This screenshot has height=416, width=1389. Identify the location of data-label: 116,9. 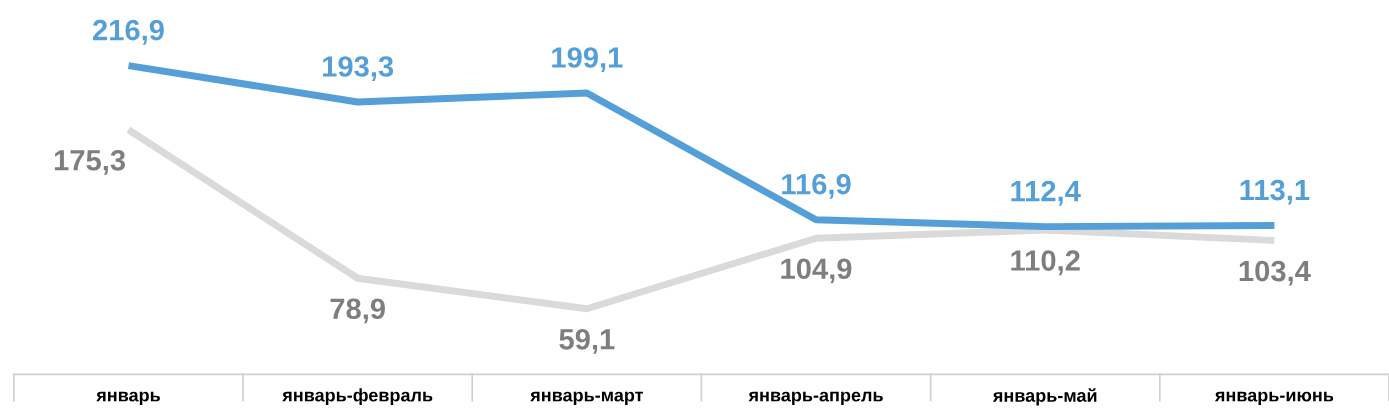
(816, 186).